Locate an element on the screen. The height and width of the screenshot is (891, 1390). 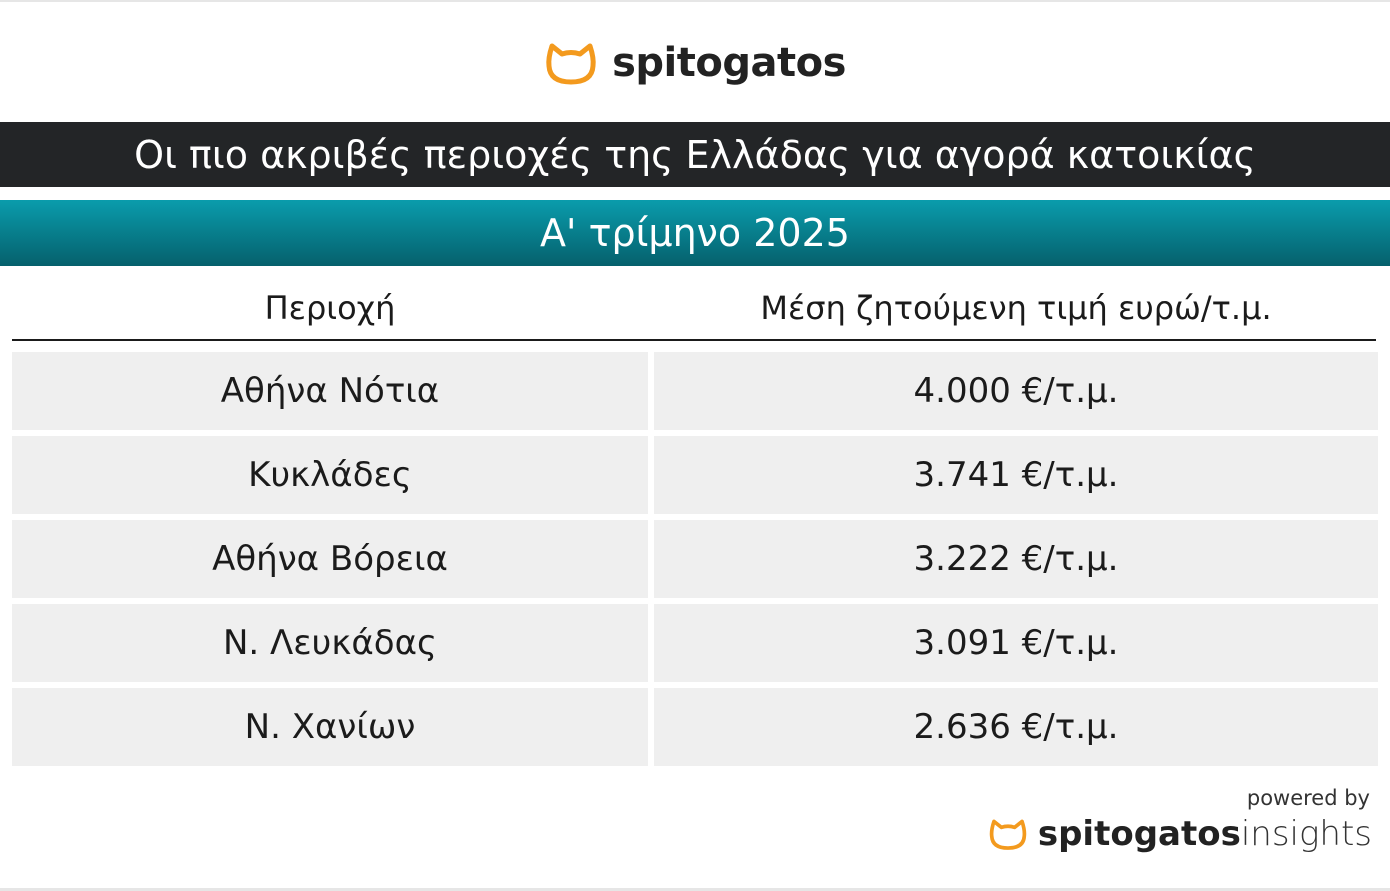
table-cell: Ν. Χανίων is located at coordinates (330, 727).